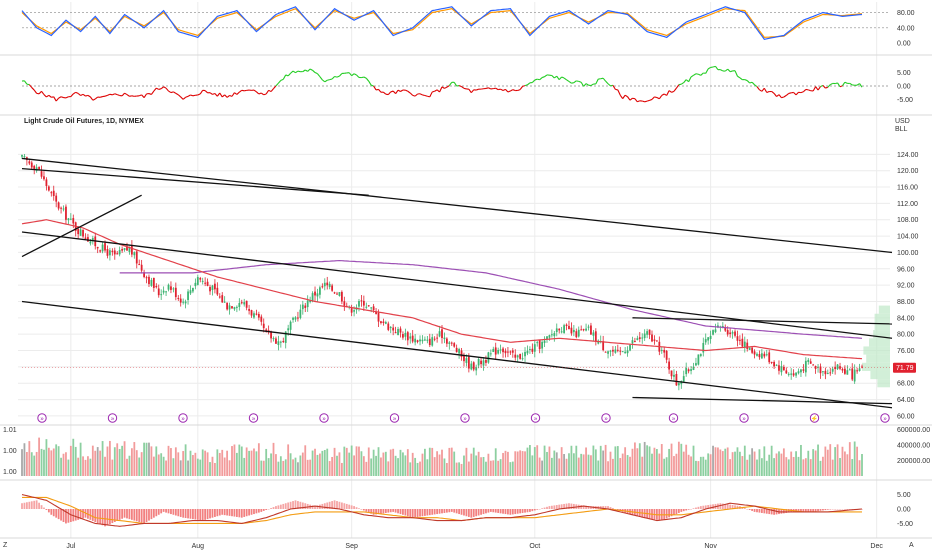 The width and height of the screenshot is (932, 555). Describe the element at coordinates (84, 121) in the screenshot. I see `chart-title: Light Crude Oil Futures, 1D, NYMEX` at that location.